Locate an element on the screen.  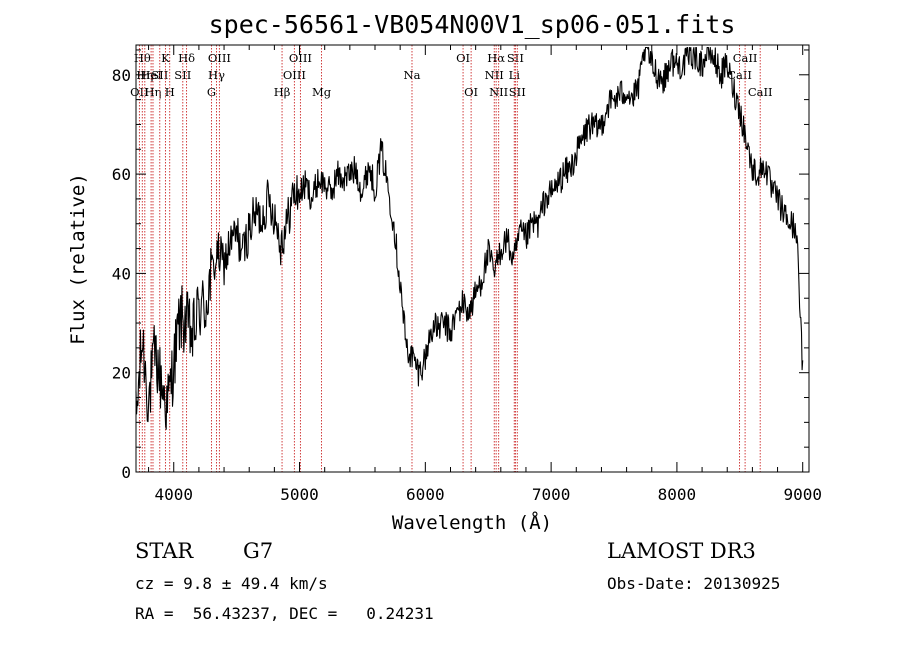
y-tick-label: 80 is located at coordinates (121, 75).